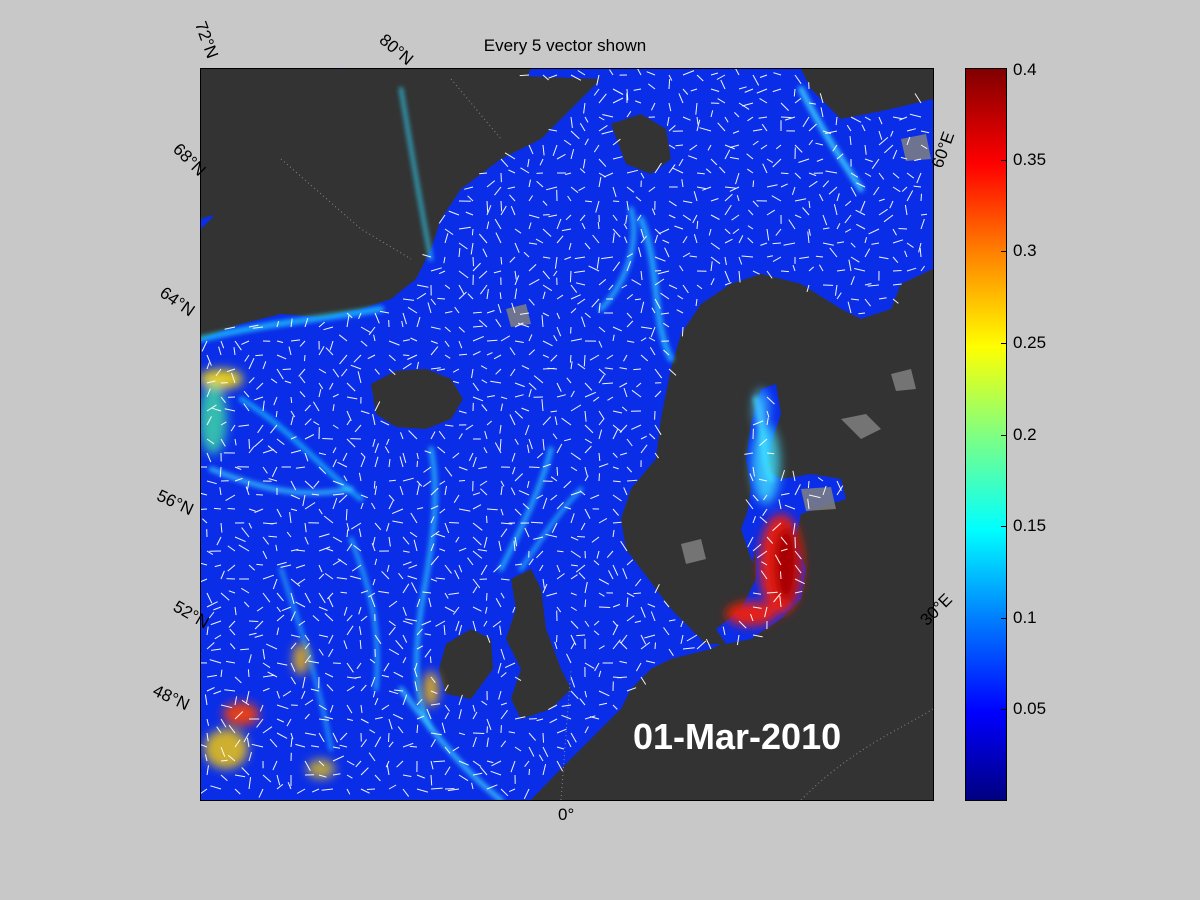 The image size is (1200, 900). What do you see at coordinates (1030, 709) in the screenshot?
I see `colorbar-tick-label: 0.05` at bounding box center [1030, 709].